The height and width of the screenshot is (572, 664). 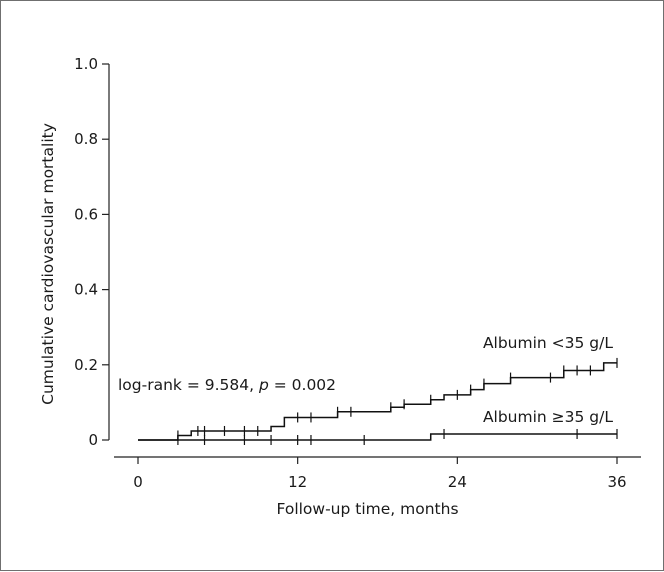 I want to click on y-tick-label: 0.4, so click(x=86, y=290).